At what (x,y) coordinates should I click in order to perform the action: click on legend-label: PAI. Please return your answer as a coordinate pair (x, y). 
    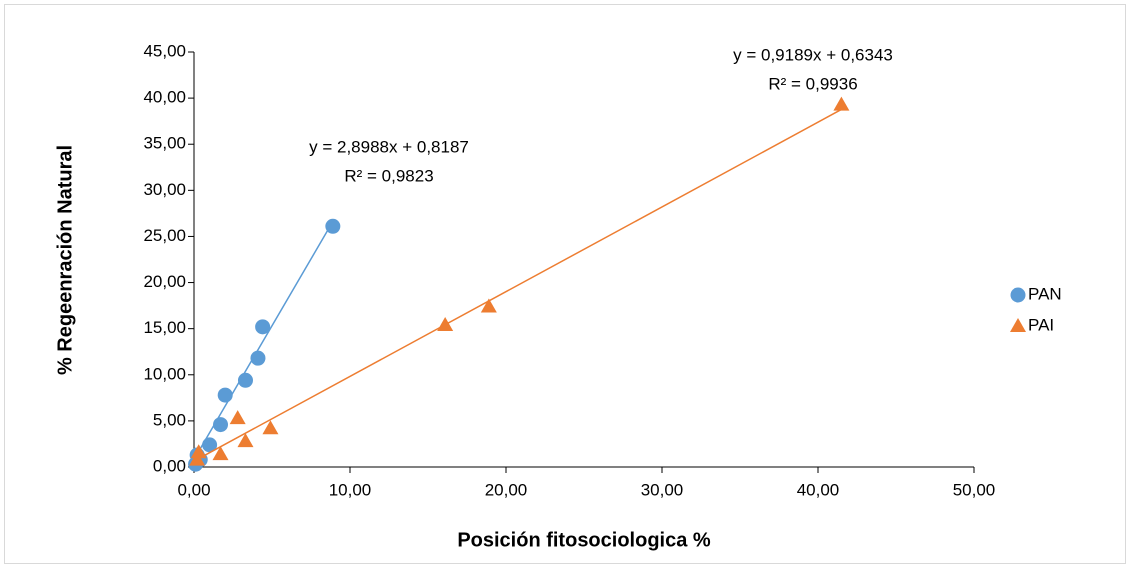
    Looking at the image, I should click on (1041, 324).